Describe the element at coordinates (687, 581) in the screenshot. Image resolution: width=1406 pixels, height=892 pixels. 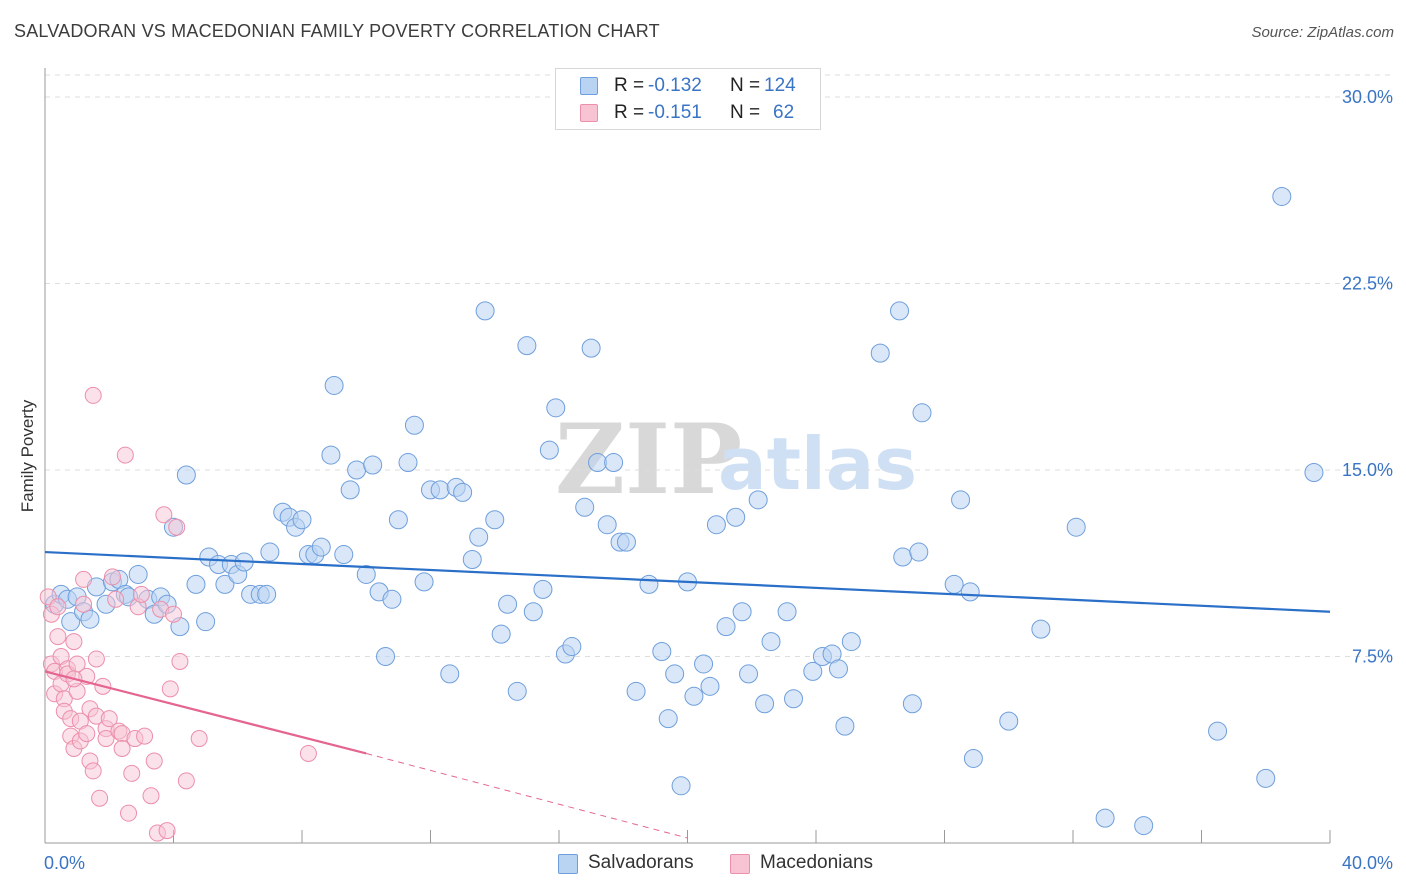
I see `salvadoran-trend-line` at that location.